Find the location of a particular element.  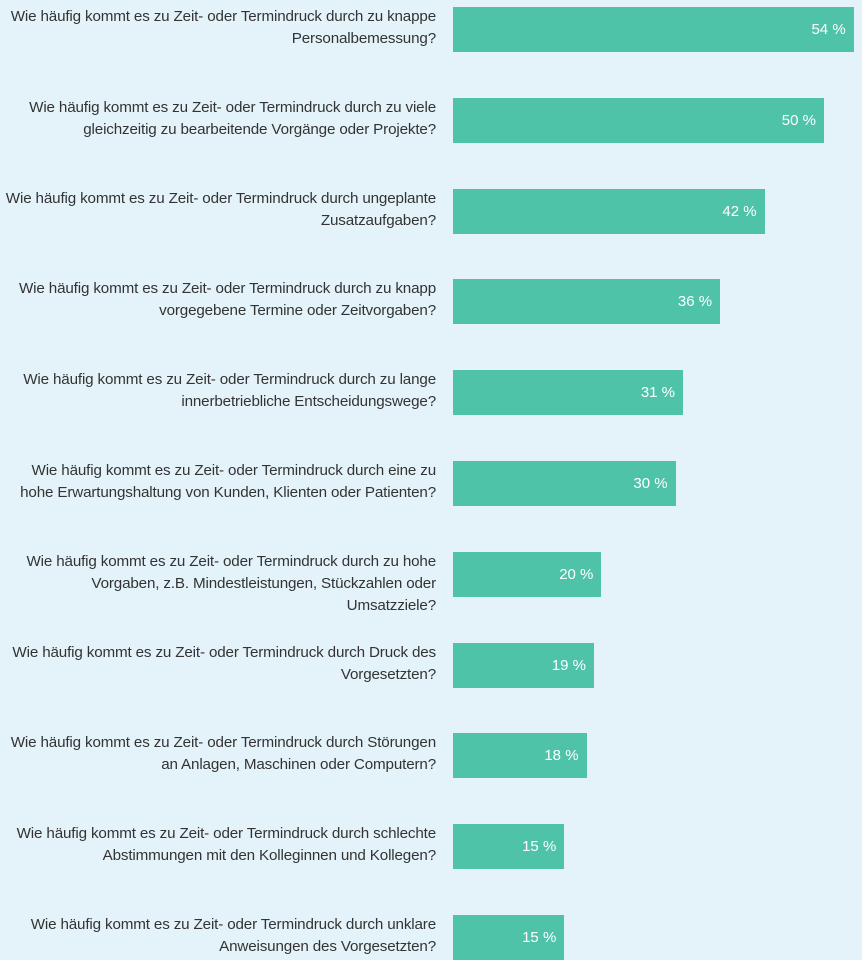

bar: 54 % is located at coordinates (653, 29).